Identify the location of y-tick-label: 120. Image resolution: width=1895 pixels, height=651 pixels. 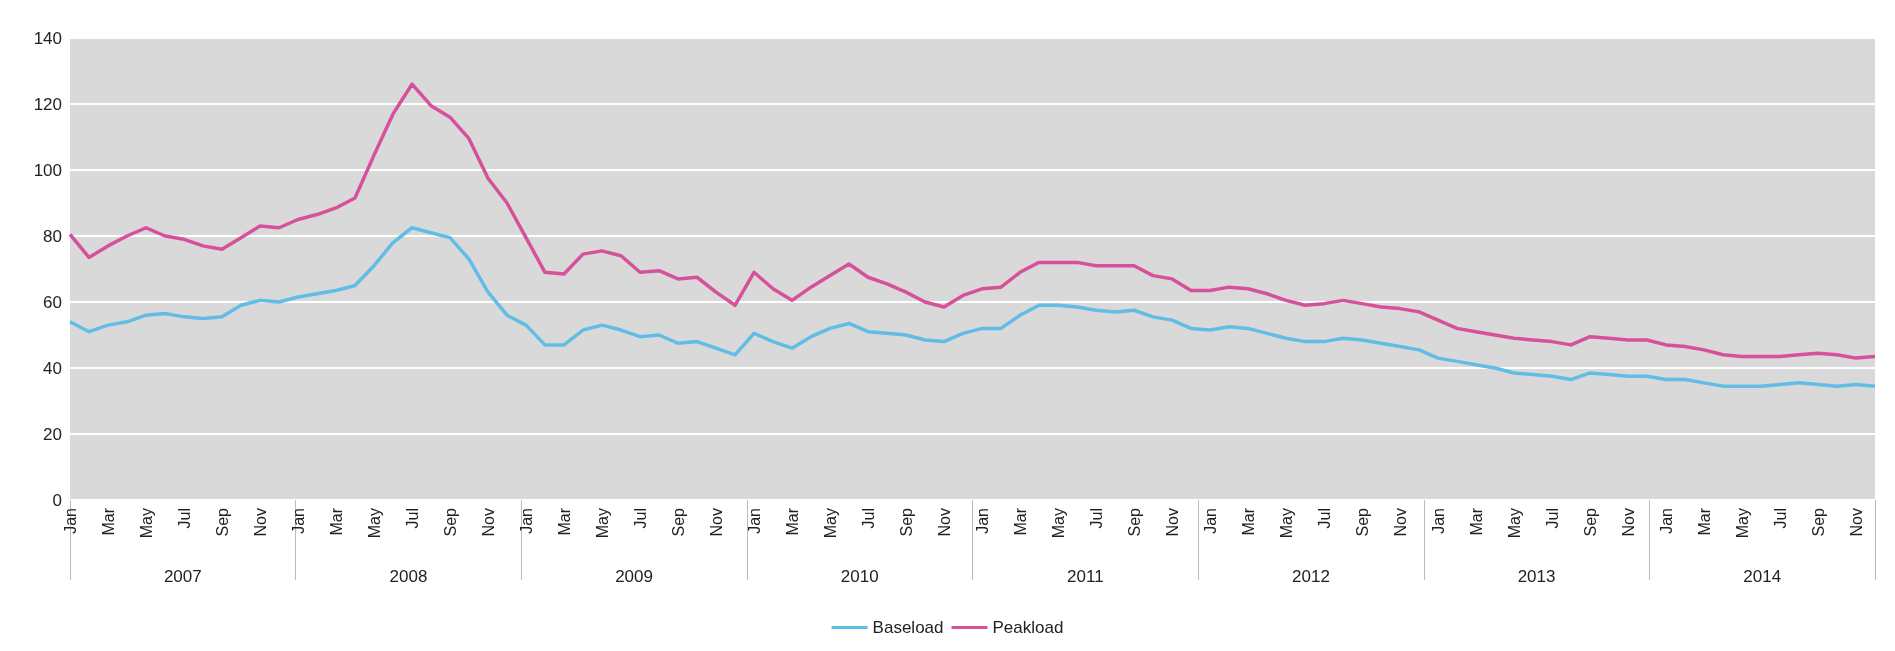
(47, 104).